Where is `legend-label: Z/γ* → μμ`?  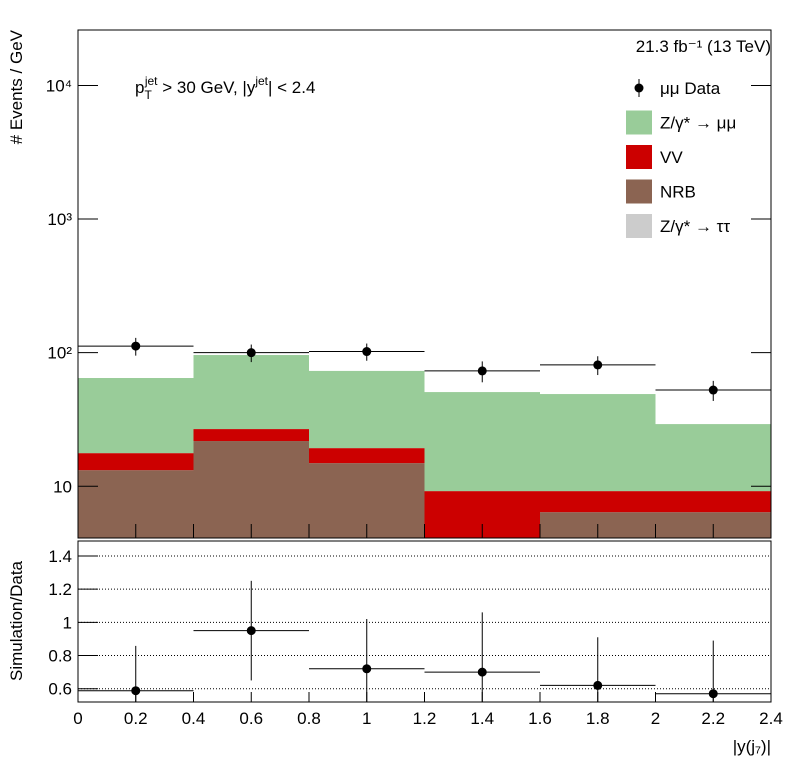
legend-label: Z/γ* → μμ is located at coordinates (698, 123).